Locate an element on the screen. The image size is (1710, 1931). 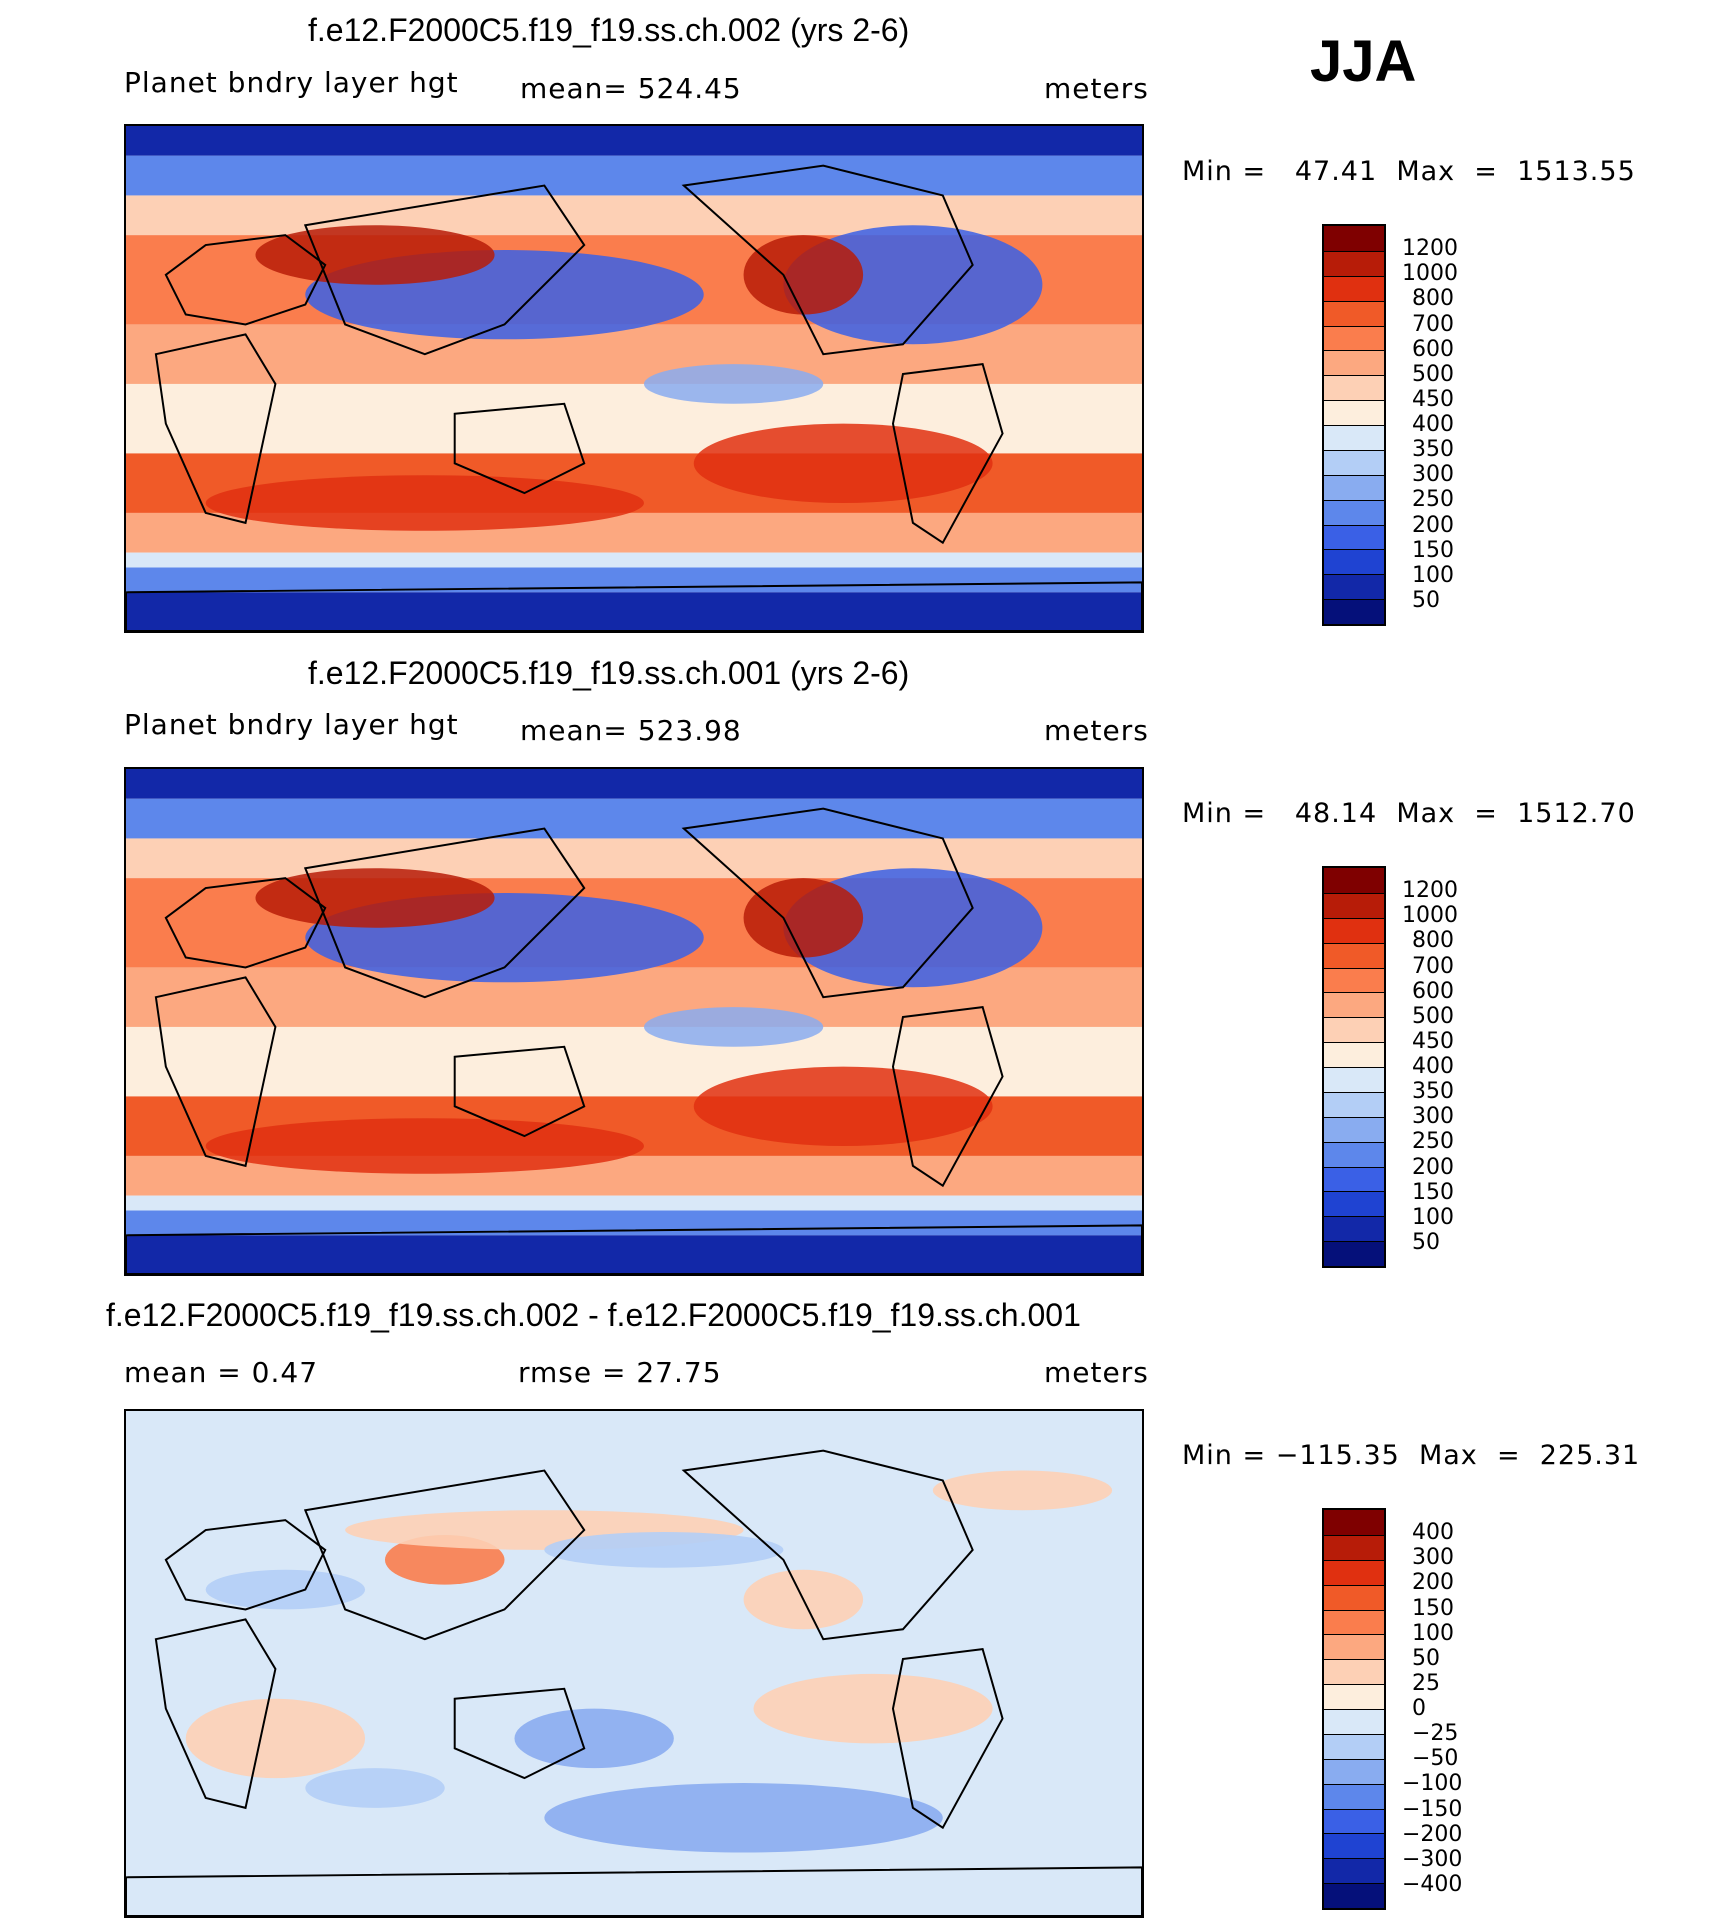
min-max-label: Min = −115.35 Max = 225.31 is located at coordinates (1411, 1455).